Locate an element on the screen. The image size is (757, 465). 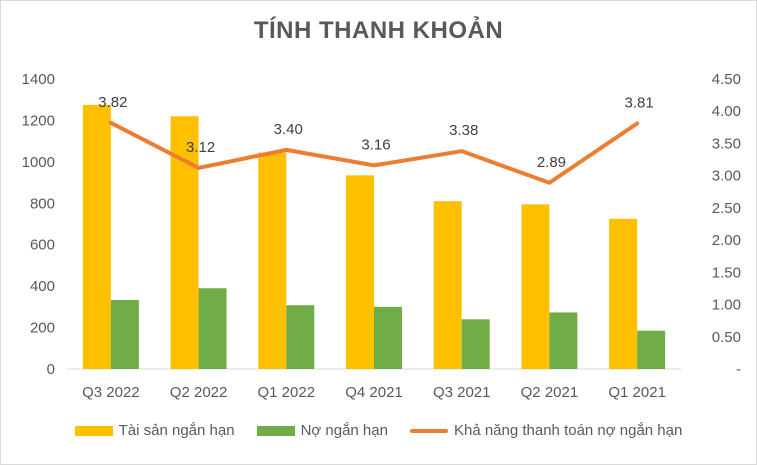
legend-item-tai-san: Tài sản ngắn hạn is located at coordinates (154, 430).